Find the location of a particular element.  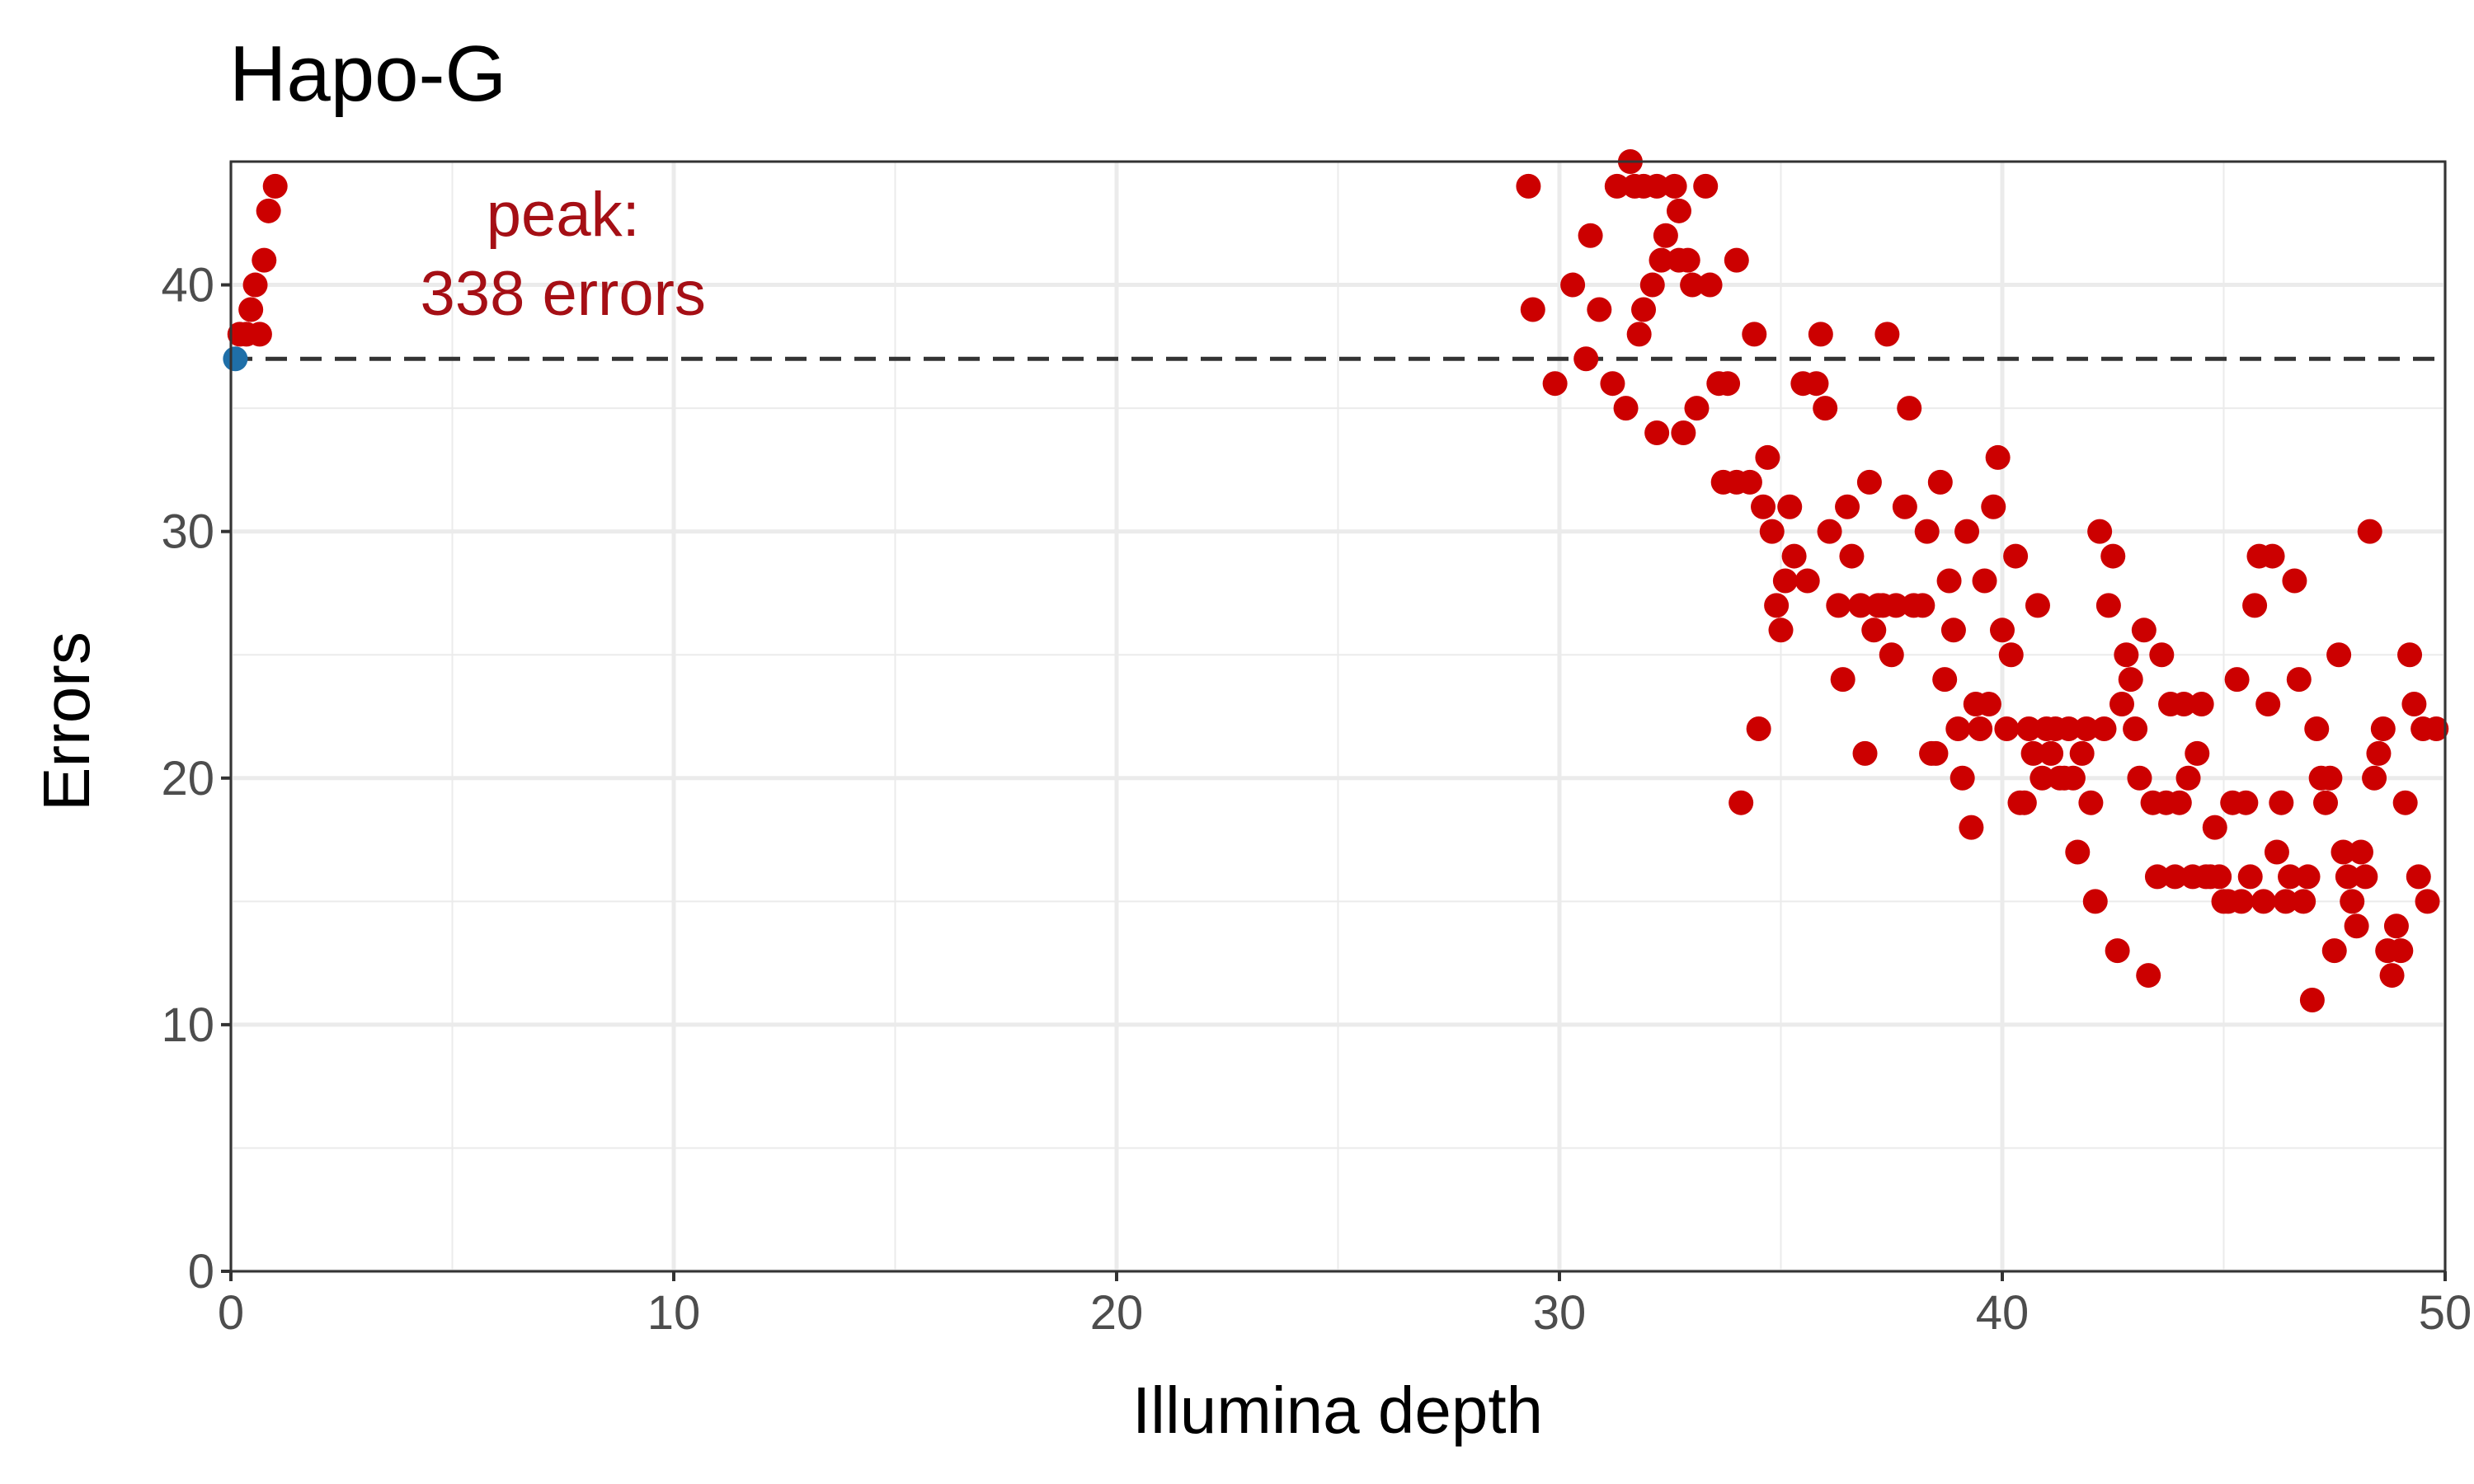

x-tick-label: 50 is located at coordinates (2445, 1313).